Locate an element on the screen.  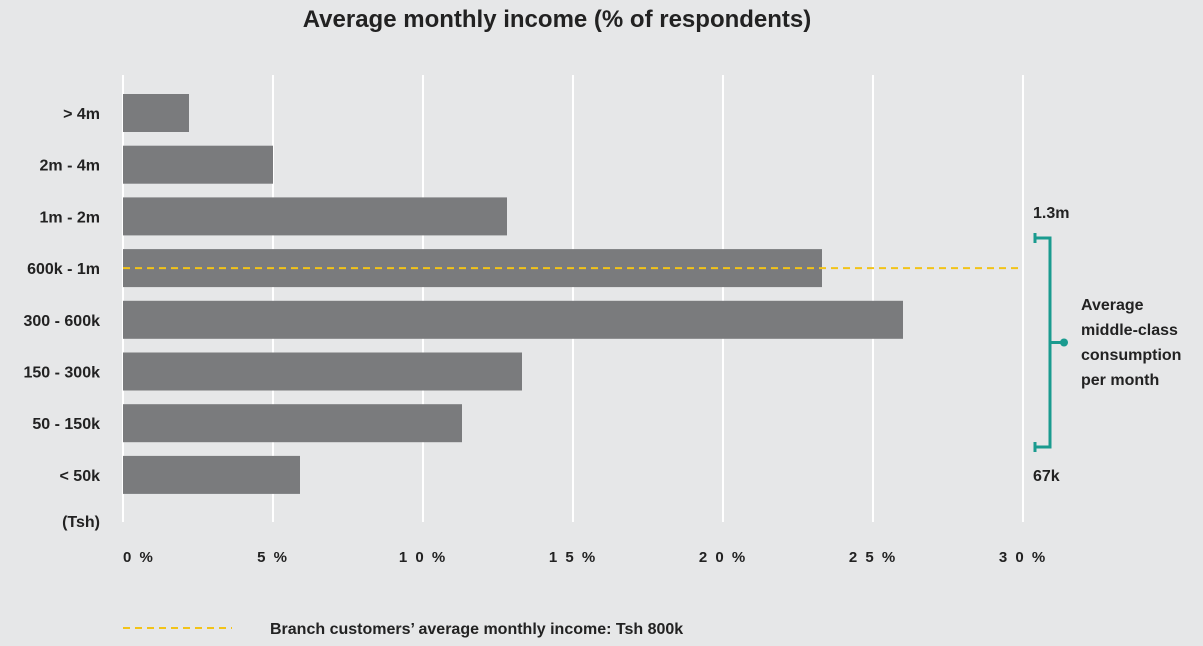
range-bottom-label: 67k is located at coordinates (1046, 476).